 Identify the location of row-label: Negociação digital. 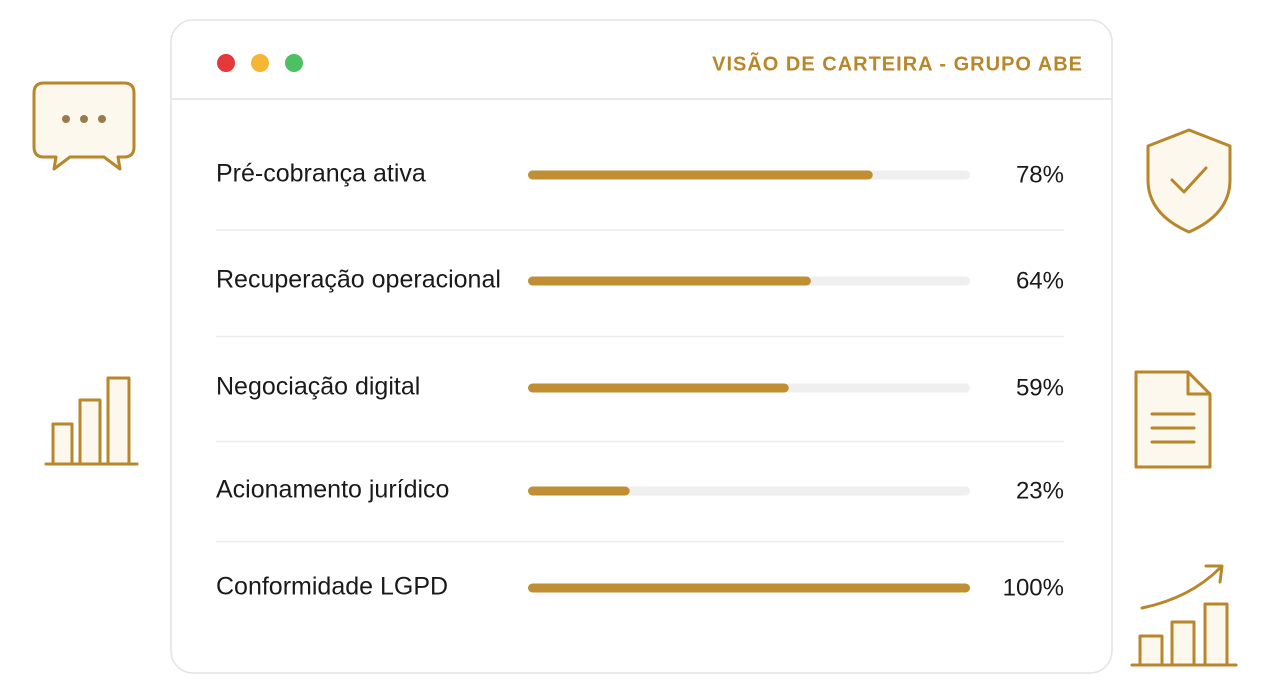
(318, 387).